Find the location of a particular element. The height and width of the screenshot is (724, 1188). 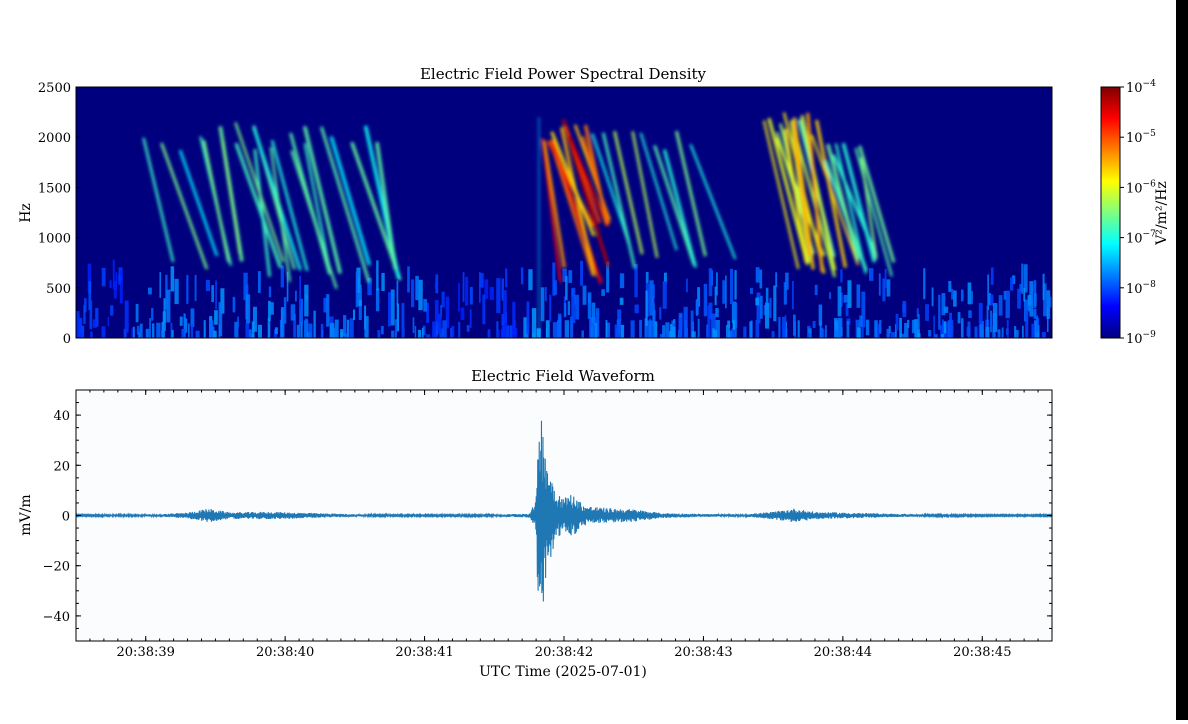

waveform-y-label: mV/m is located at coordinates (26, 514).